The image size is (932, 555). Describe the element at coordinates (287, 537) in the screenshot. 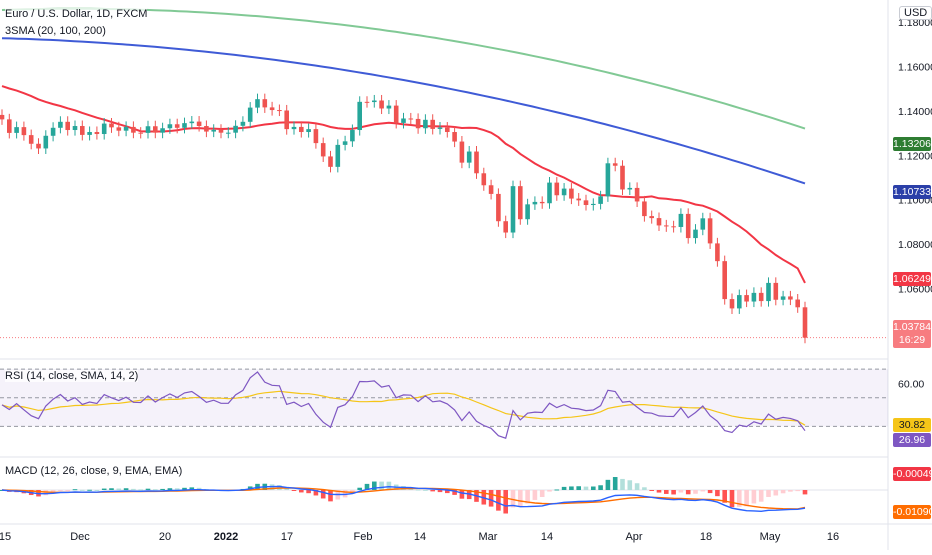

I see `time-axis-label: 17` at that location.